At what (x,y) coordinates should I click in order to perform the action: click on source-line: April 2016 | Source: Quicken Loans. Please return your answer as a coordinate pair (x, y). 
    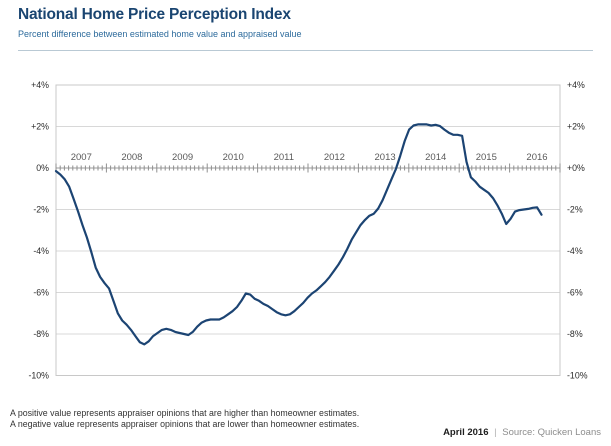
    Looking at the image, I should click on (522, 432).